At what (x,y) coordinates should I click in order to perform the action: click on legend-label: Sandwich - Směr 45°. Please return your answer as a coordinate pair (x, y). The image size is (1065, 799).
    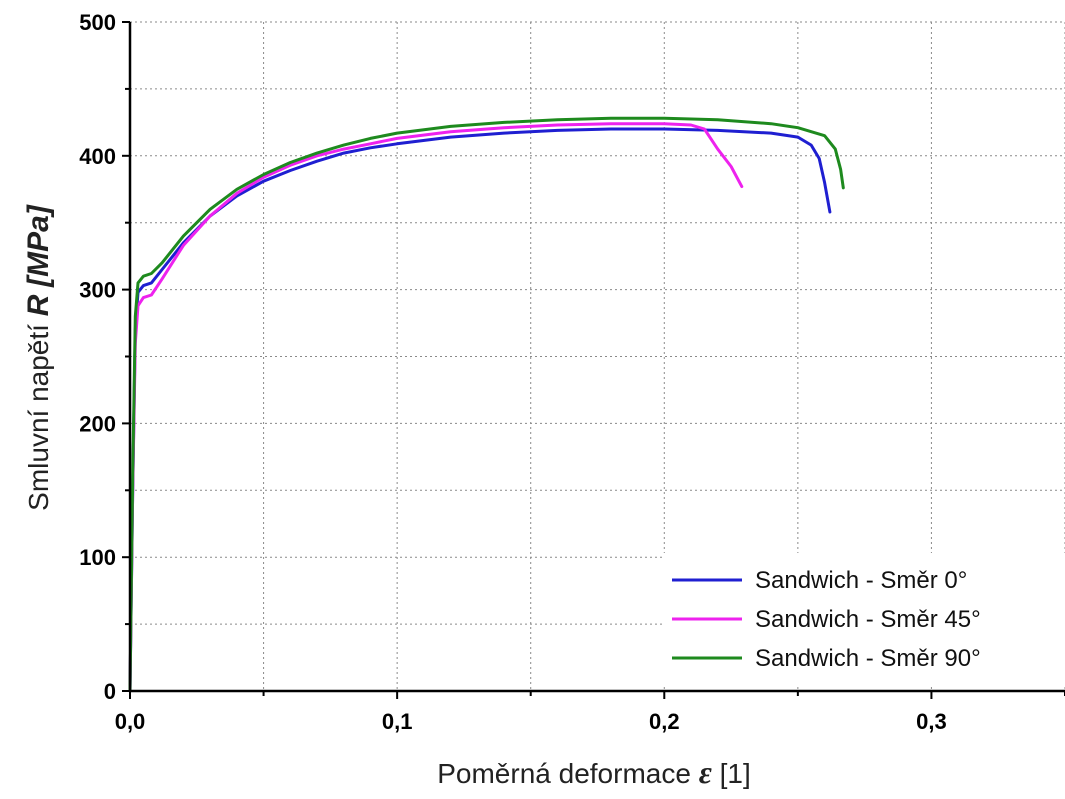
    Looking at the image, I should click on (868, 619).